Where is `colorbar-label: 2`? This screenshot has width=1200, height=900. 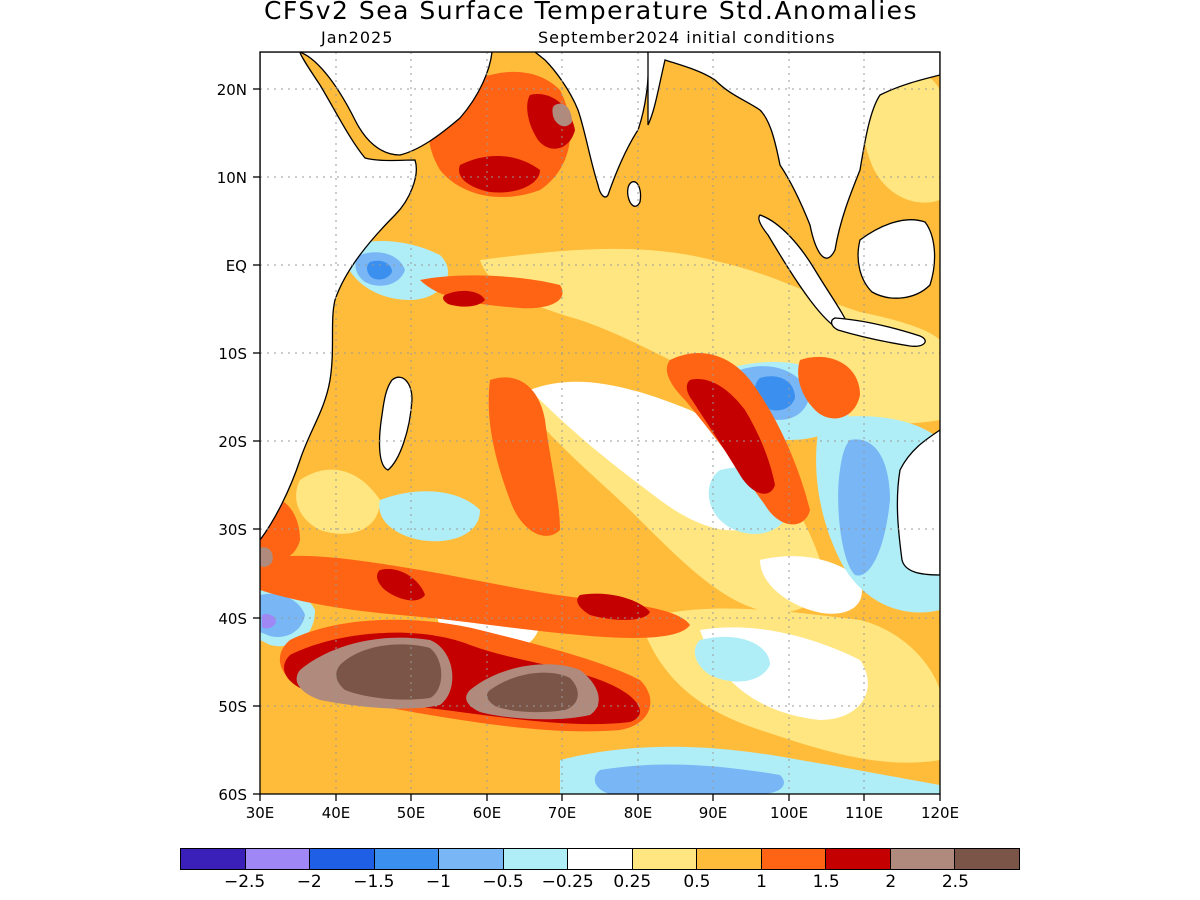
colorbar-label: 2 is located at coordinates (891, 882).